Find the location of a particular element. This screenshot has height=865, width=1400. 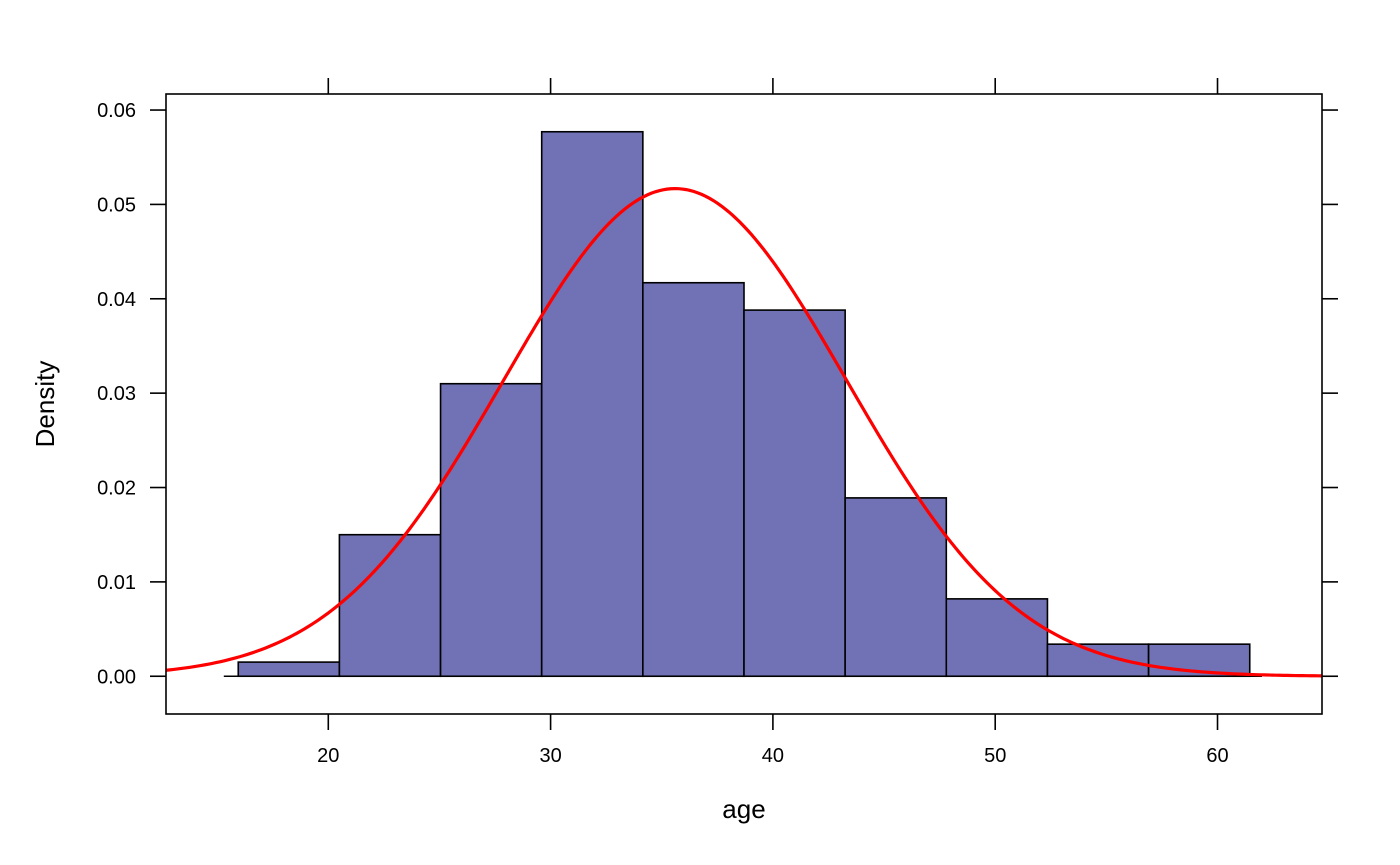

x-axis-title: age is located at coordinates (743, 809).